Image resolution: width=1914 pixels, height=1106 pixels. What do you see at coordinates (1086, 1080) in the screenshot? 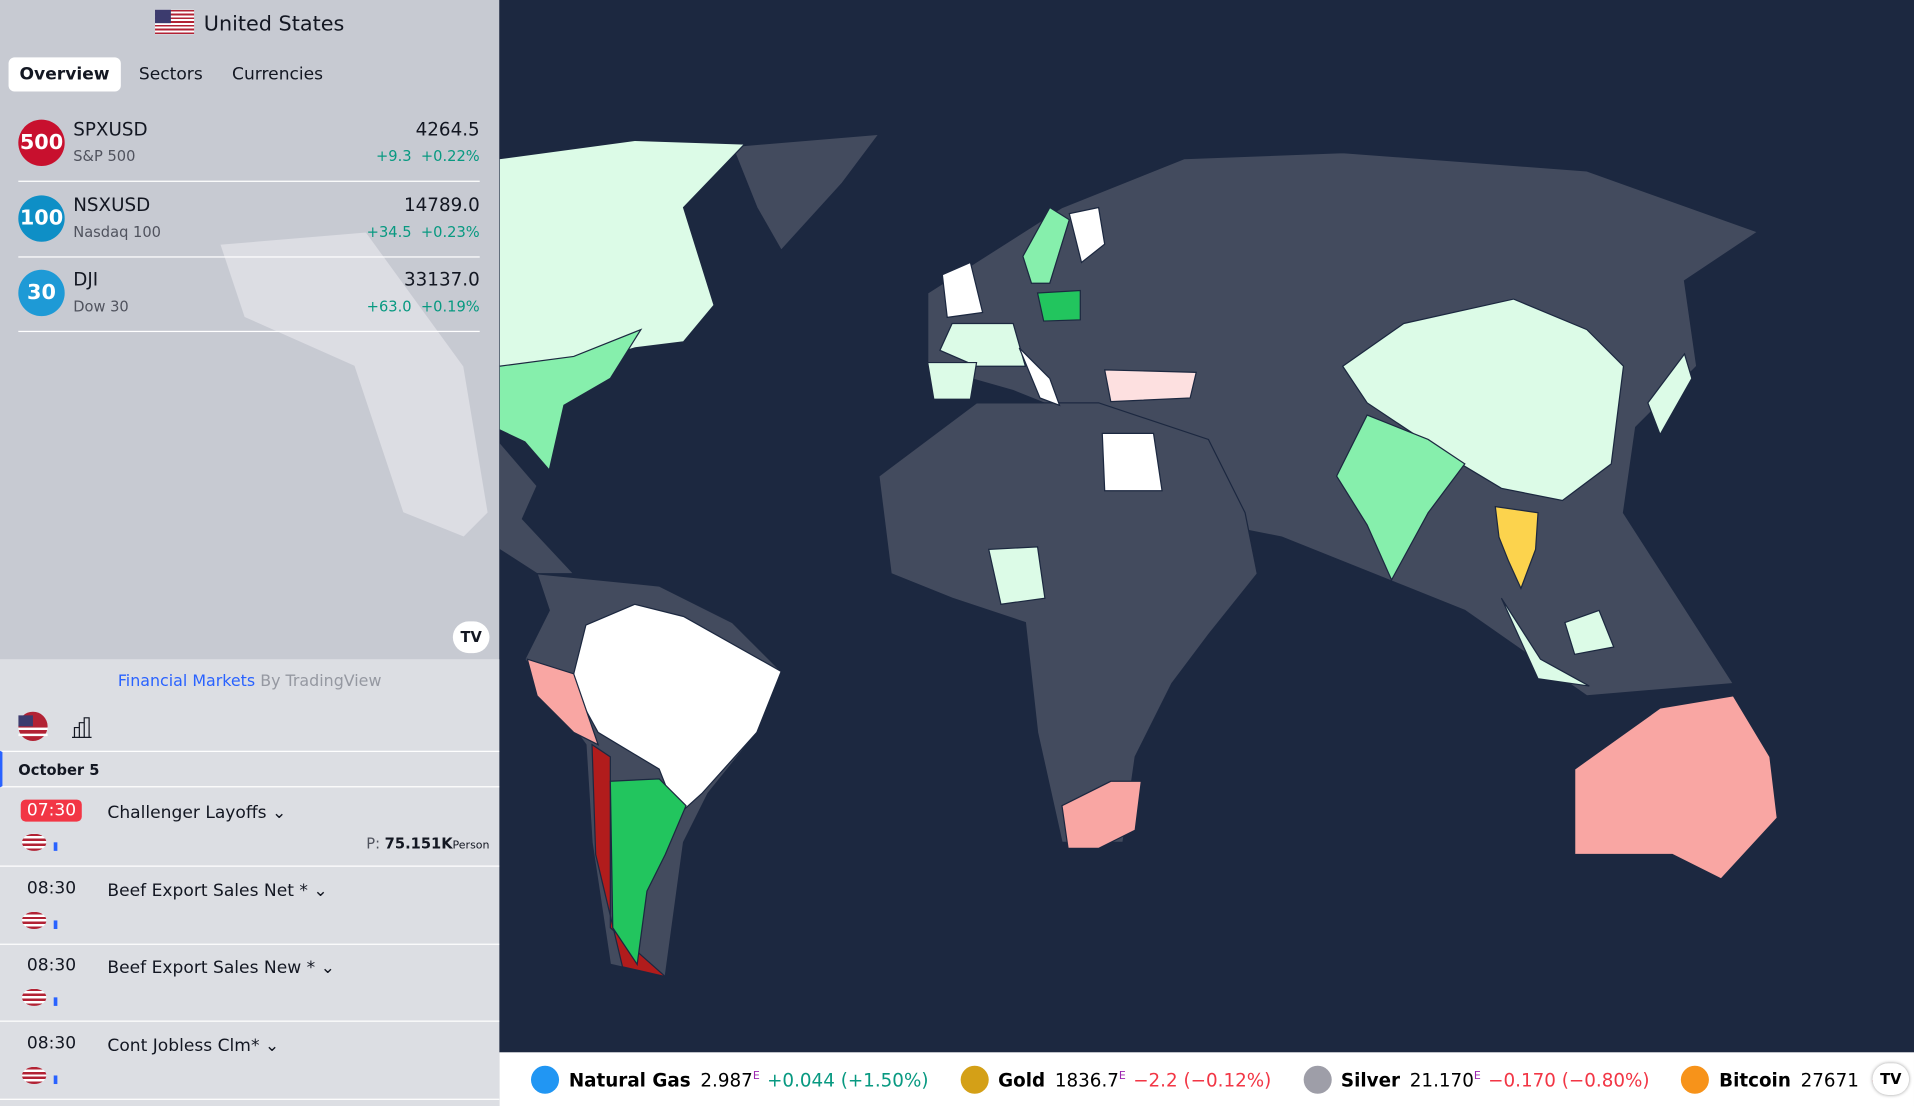
I see `ticker-price: 1836.7` at bounding box center [1086, 1080].